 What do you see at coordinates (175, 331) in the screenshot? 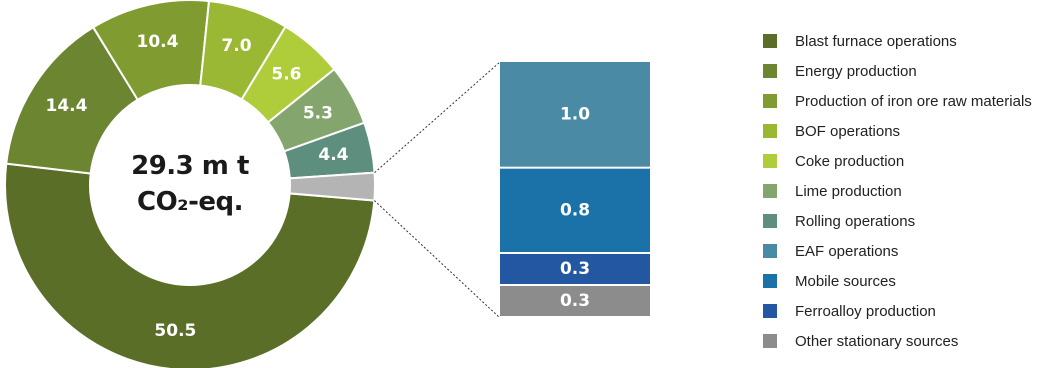
I see `slice-label-blast-furnace-operations: 50.5` at bounding box center [175, 331].